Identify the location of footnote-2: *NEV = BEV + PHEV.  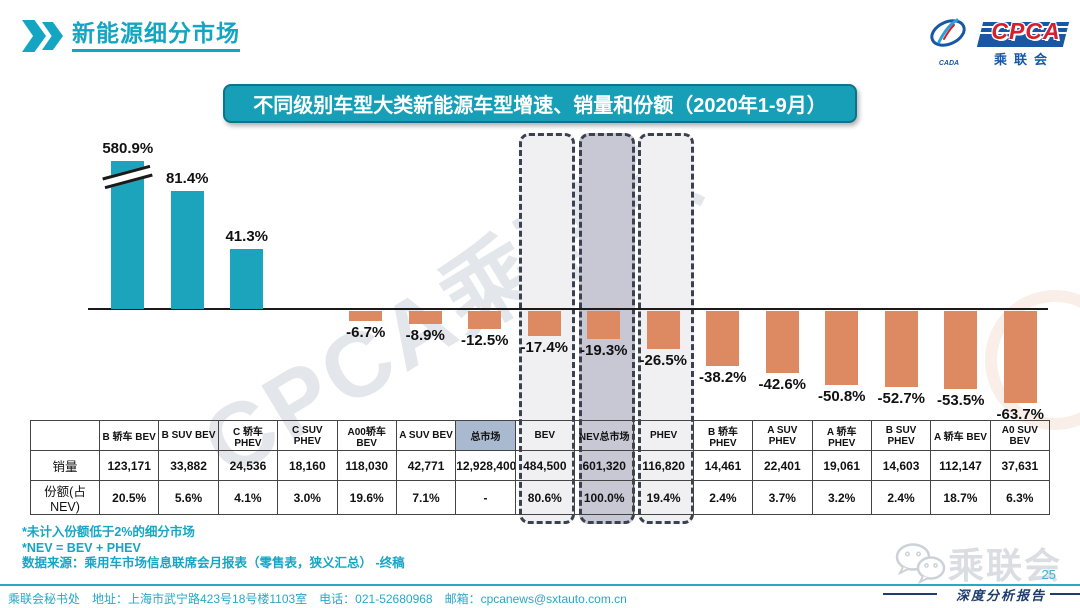
(81, 547).